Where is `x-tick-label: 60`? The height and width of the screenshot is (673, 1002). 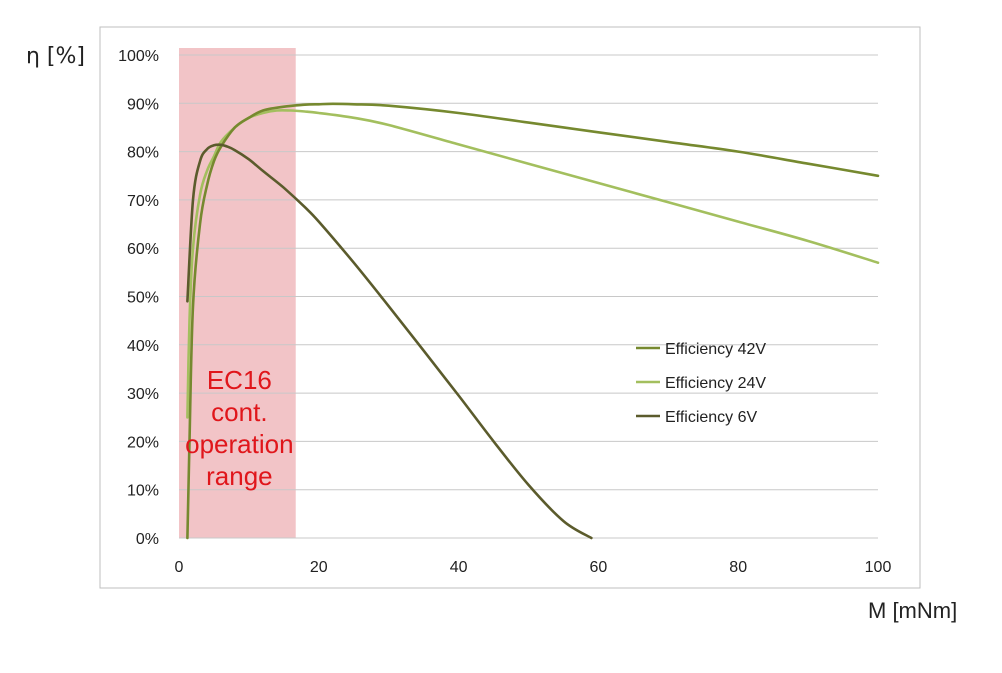 x-tick-label: 60 is located at coordinates (599, 567).